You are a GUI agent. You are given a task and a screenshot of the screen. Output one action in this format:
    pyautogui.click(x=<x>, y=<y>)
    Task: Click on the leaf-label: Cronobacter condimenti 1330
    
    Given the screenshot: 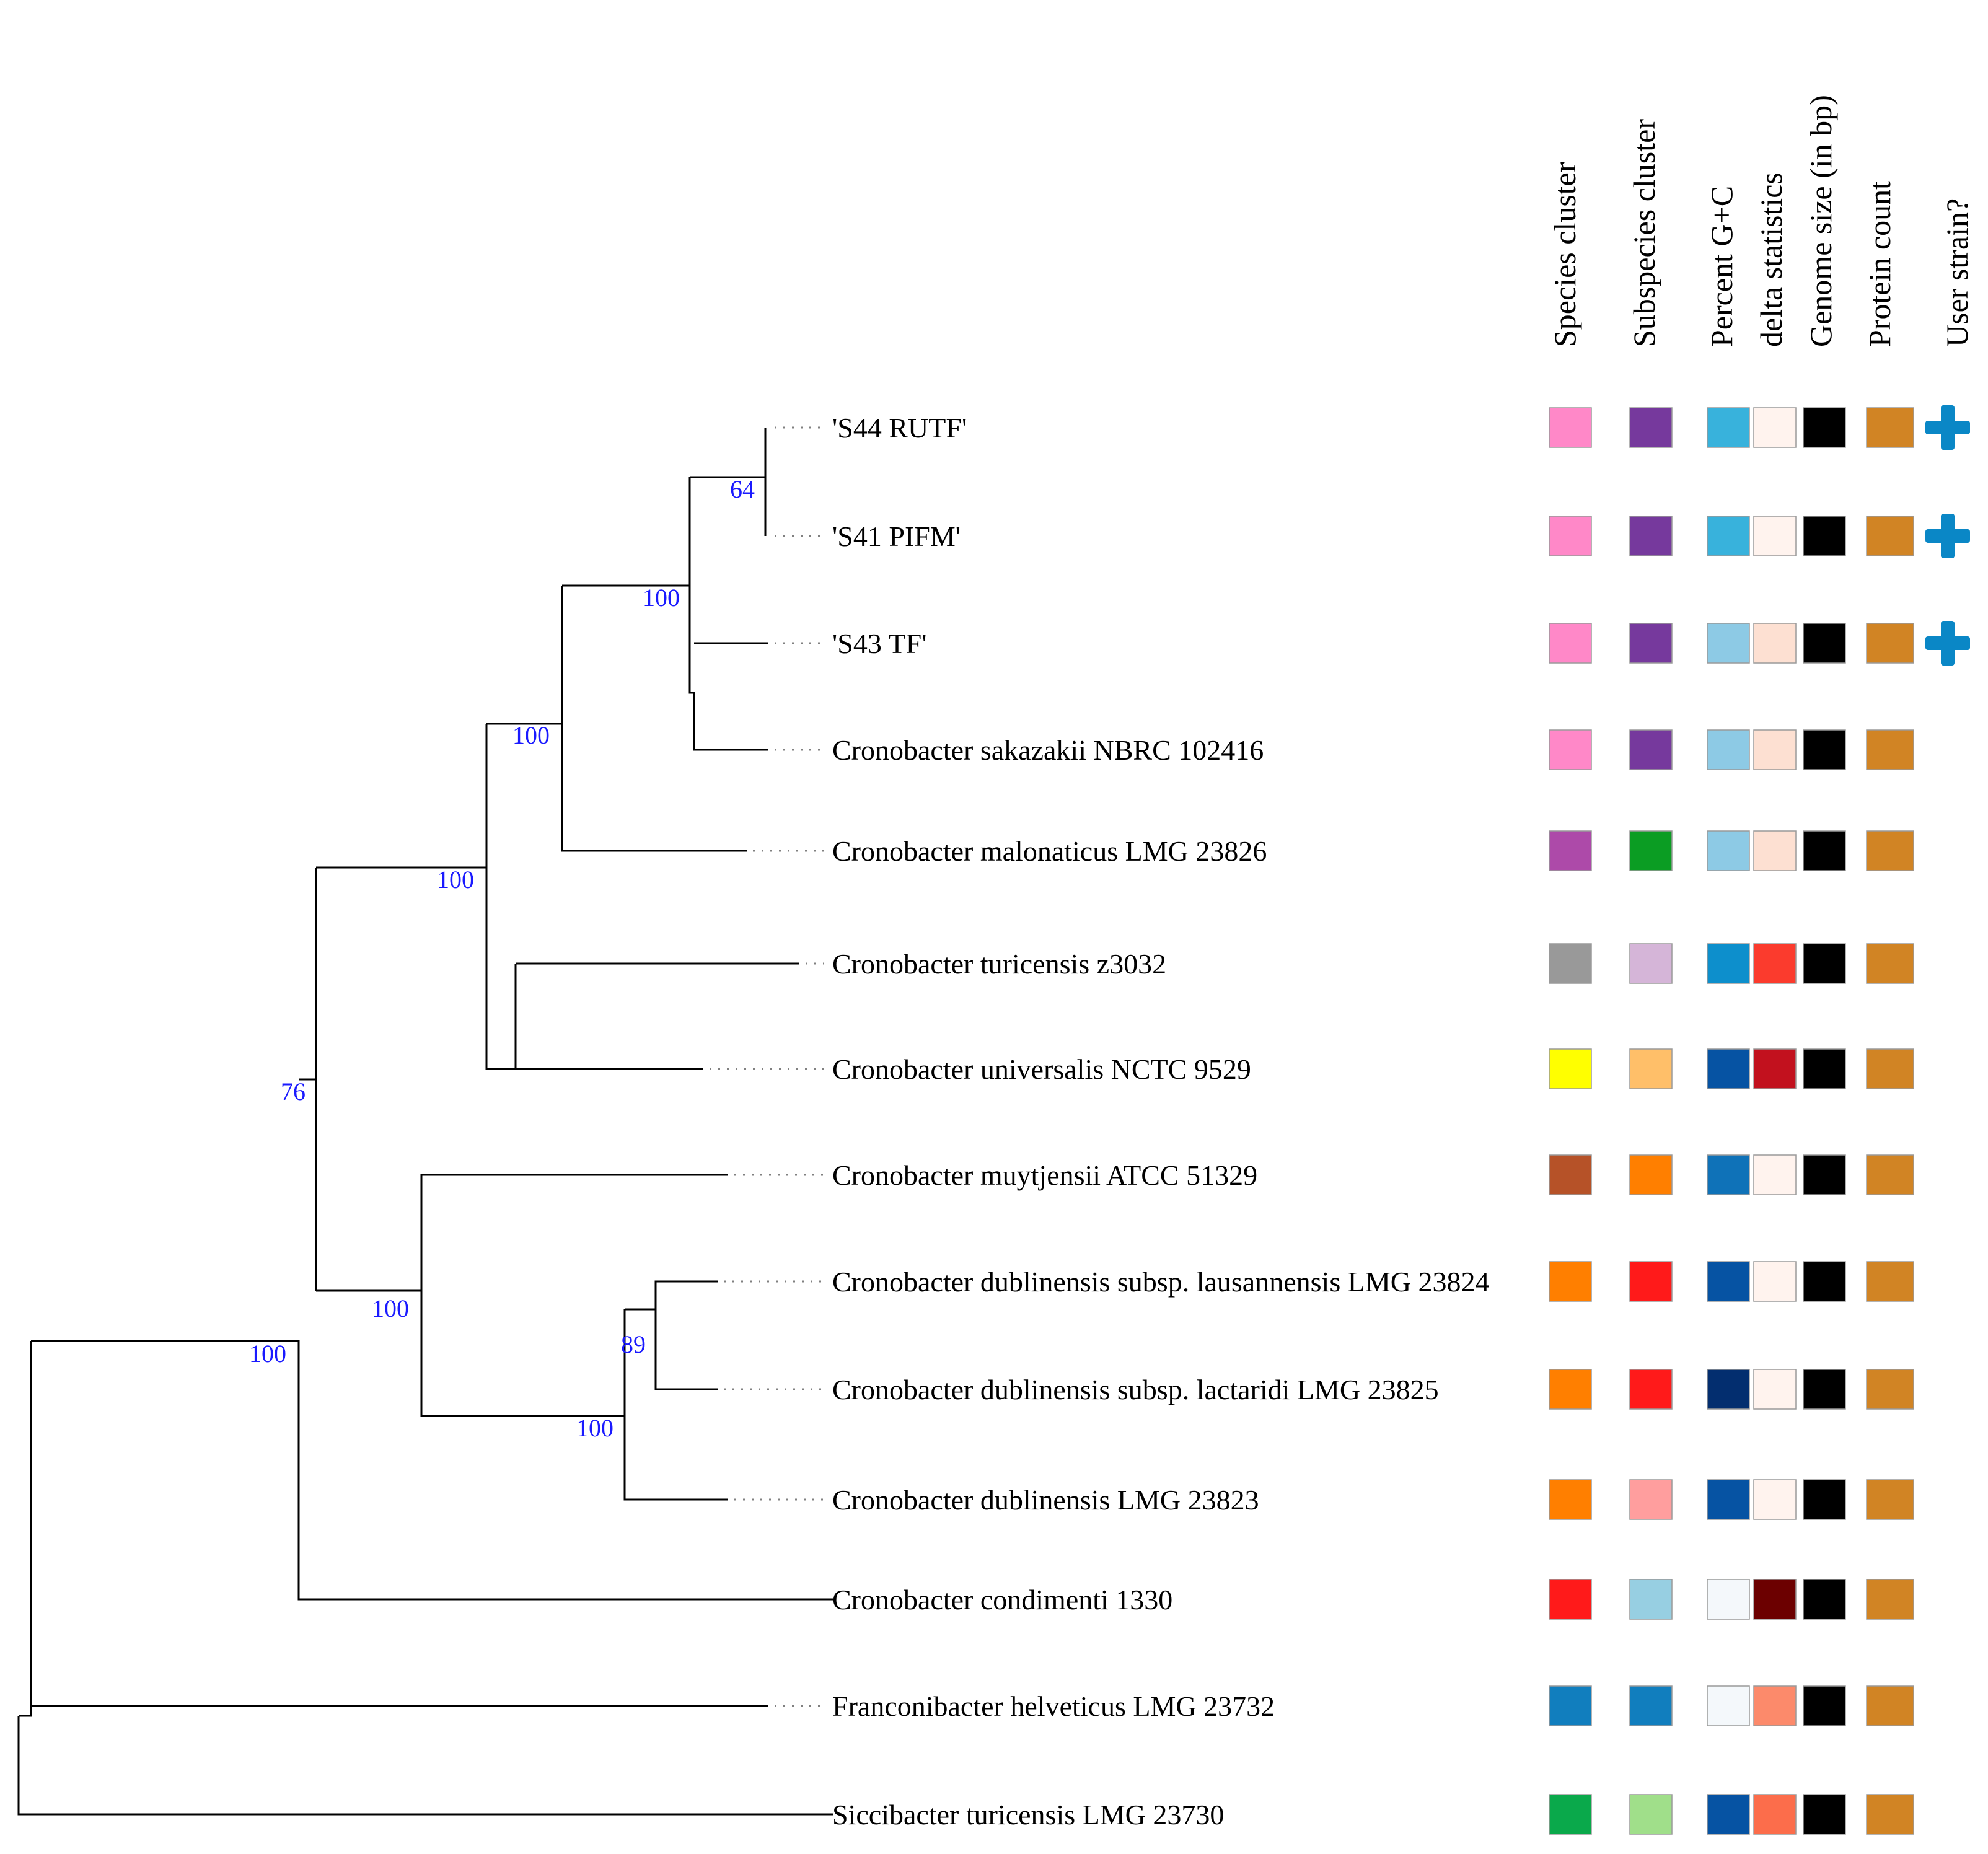 What is the action you would take?
    pyautogui.click(x=1002, y=1599)
    